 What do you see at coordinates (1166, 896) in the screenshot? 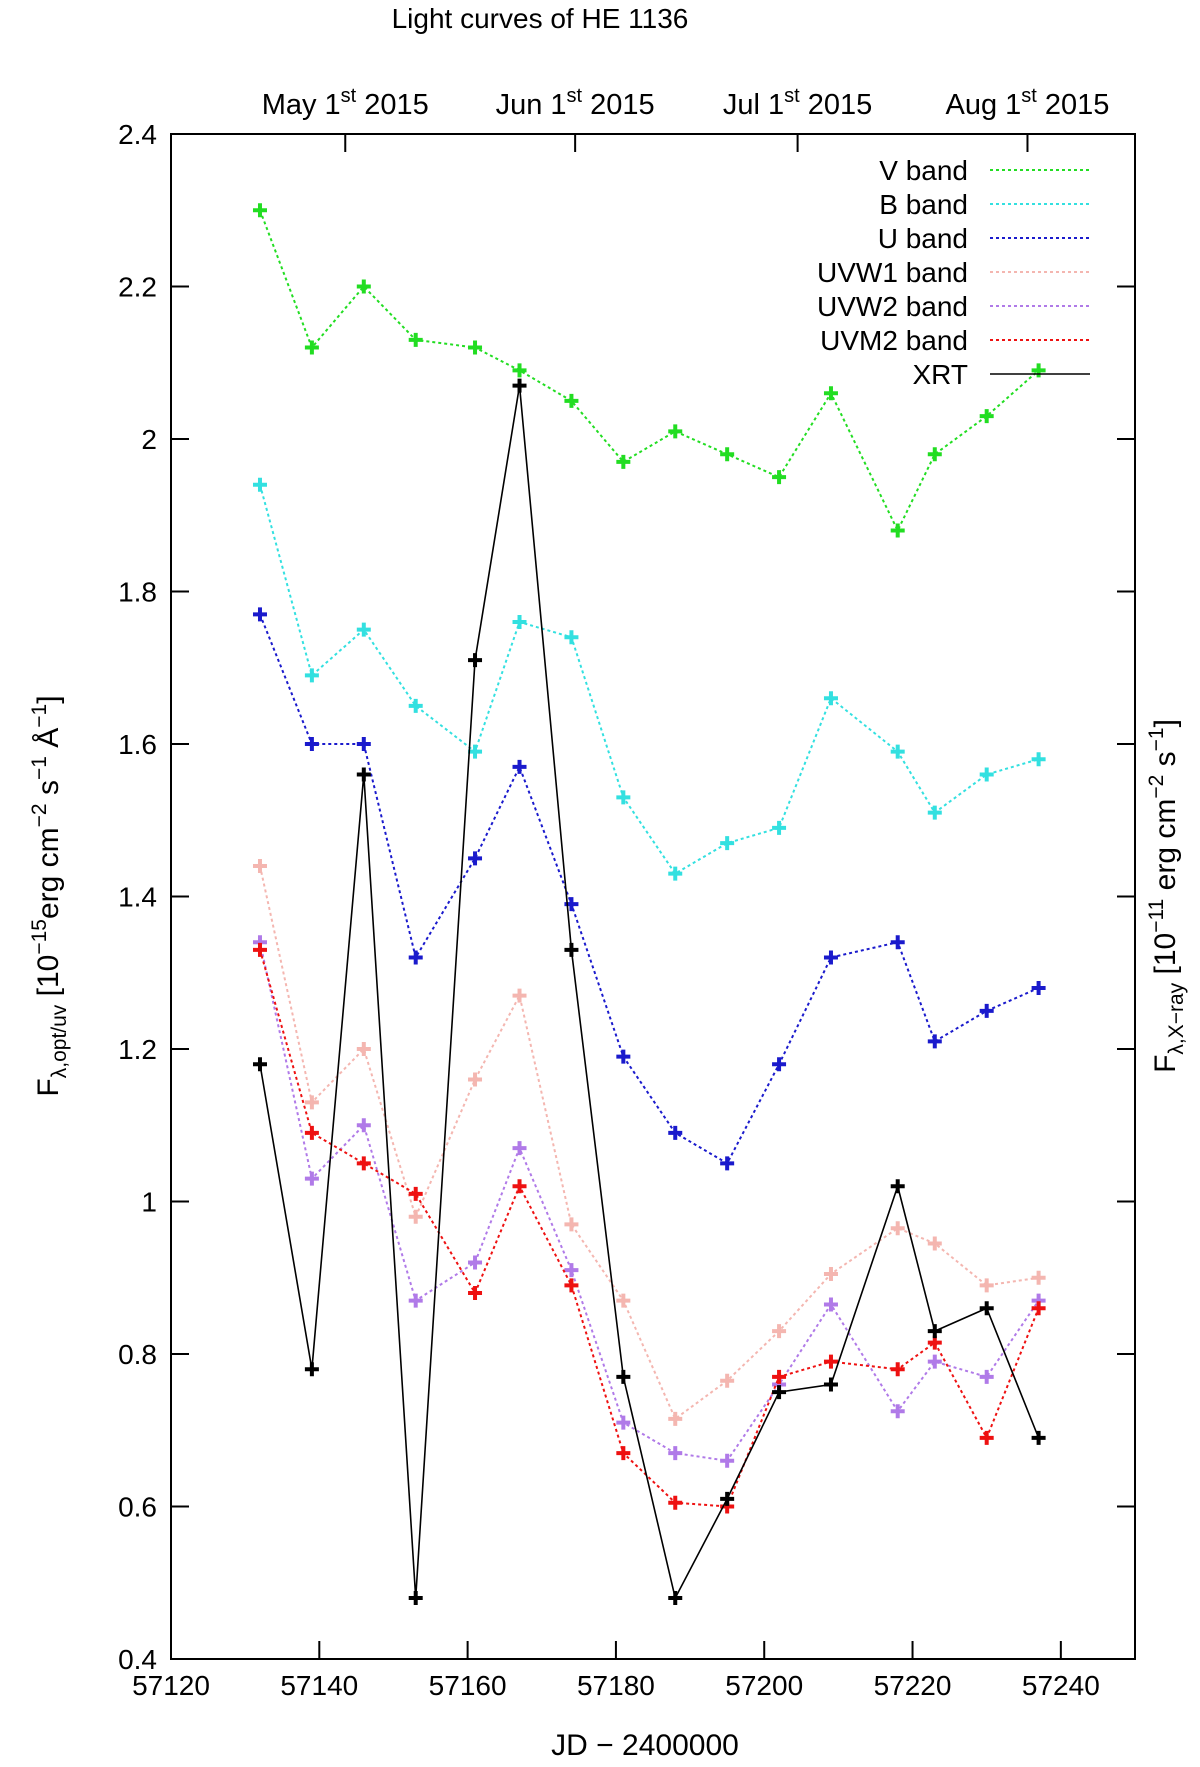
I see `y-axis-label-right: Fλ,X−ray [10−11 erg cm−2 s−1]` at bounding box center [1166, 896].